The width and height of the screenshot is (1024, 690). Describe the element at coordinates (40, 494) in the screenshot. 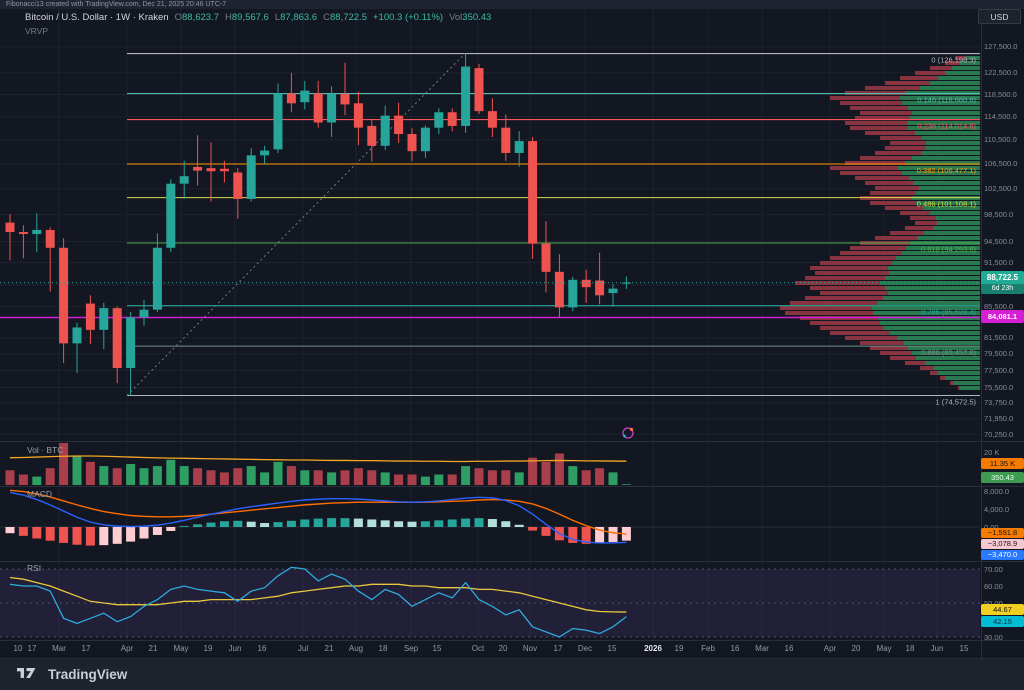

I see `macd-pane-label: MACD` at that location.